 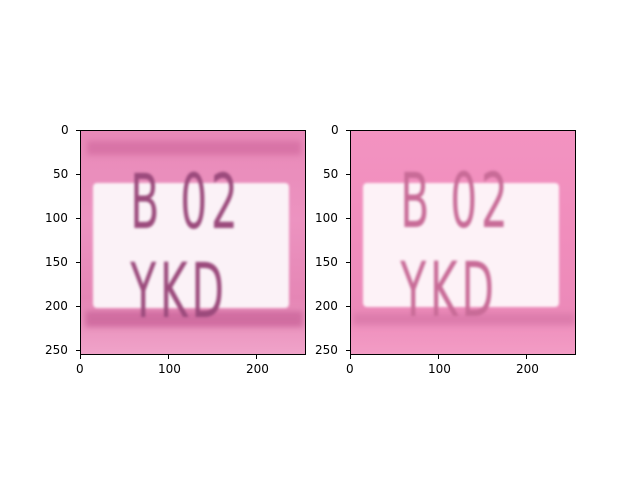 What do you see at coordinates (326, 306) in the screenshot?
I see `right-y-tick-label: 200` at bounding box center [326, 306].